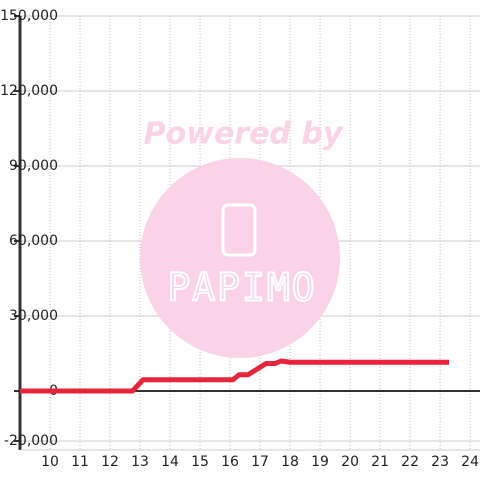 This screenshot has height=484, width=480. I want to click on y-tick-label: -20,000, so click(31, 441).